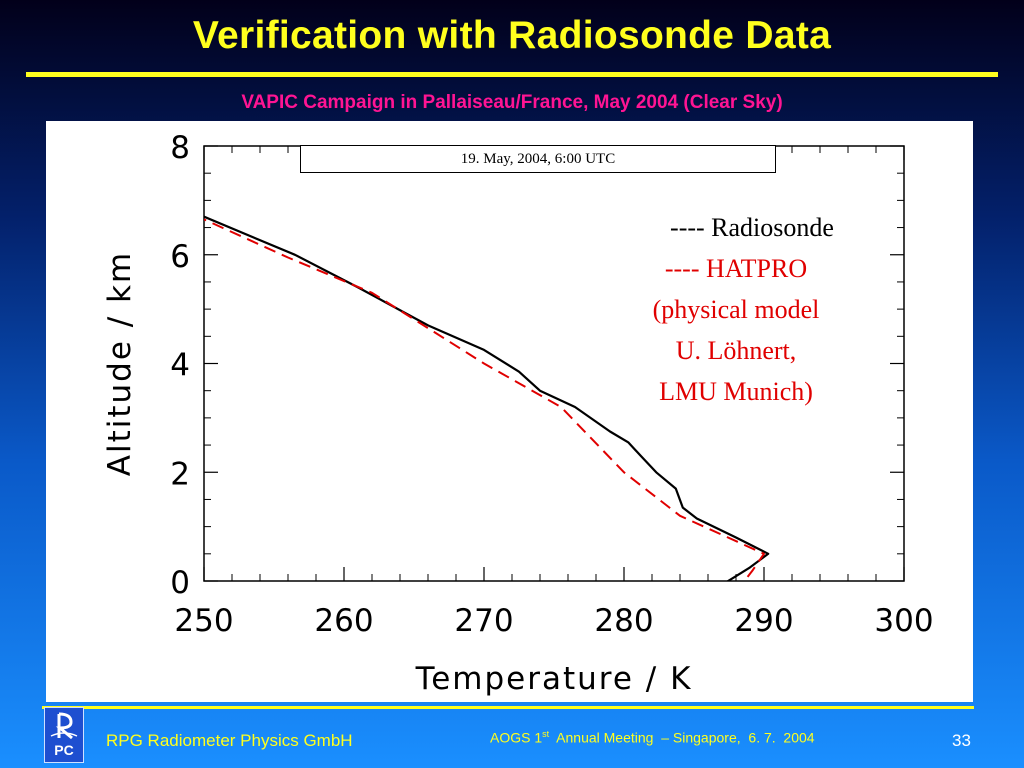 The height and width of the screenshot is (768, 1024). What do you see at coordinates (180, 583) in the screenshot?
I see `y-tick-label: 0` at bounding box center [180, 583].